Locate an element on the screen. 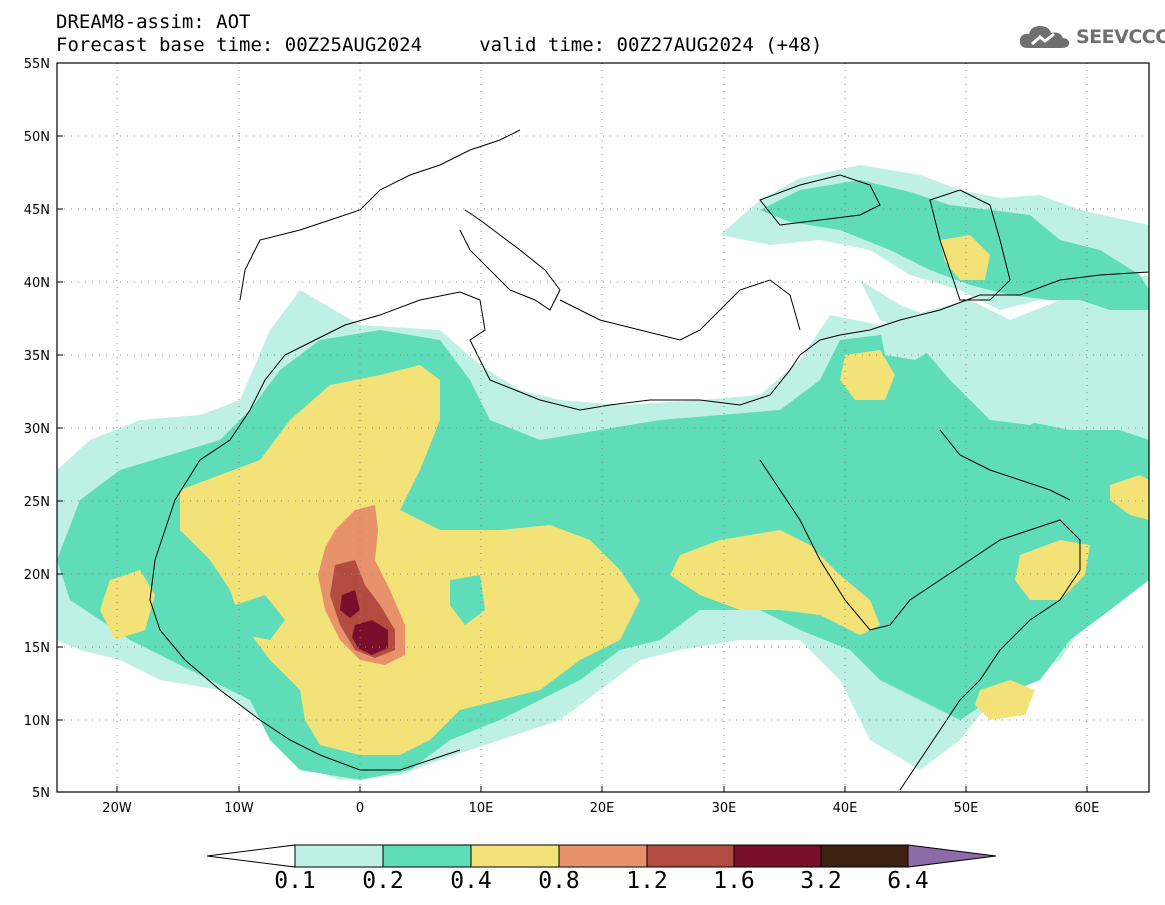  colorbar-label: 6.4 is located at coordinates (908, 881).